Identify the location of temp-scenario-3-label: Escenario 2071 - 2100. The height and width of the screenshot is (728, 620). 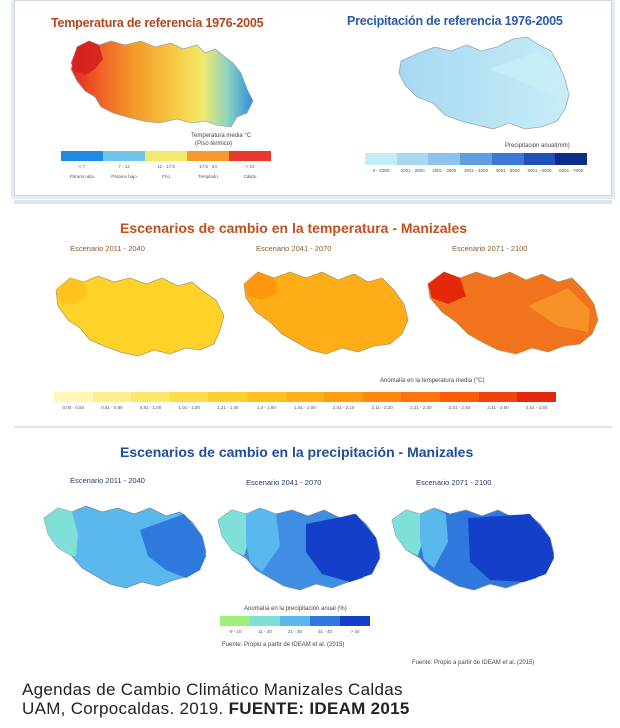
(490, 248).